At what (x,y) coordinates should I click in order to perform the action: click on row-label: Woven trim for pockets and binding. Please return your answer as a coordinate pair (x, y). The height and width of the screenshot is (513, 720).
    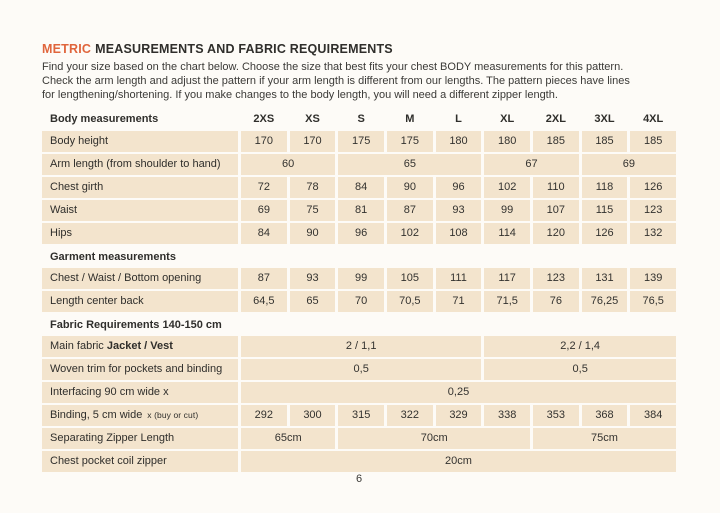
    Looking at the image, I should click on (140, 369).